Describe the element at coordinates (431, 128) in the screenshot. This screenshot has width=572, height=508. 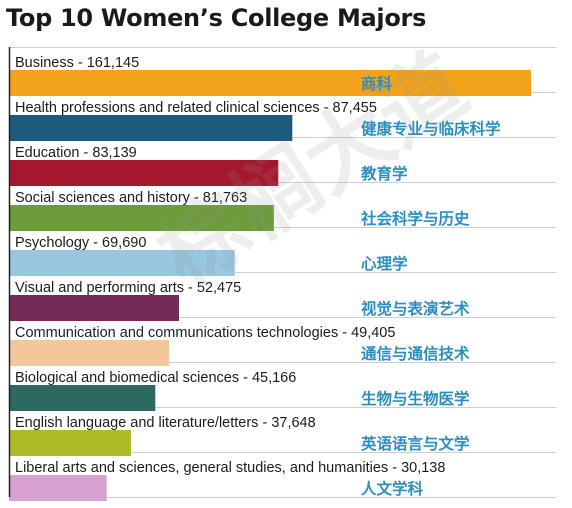
I see `chinese-label: 健康专业与临床科学` at that location.